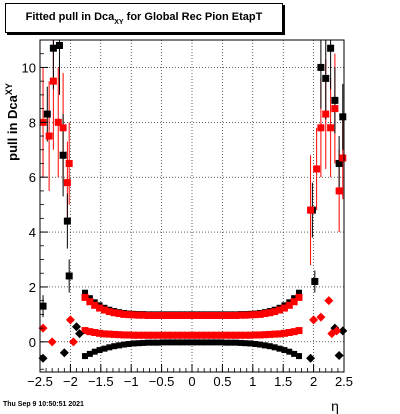  What do you see at coordinates (32, 342) in the screenshot?
I see `y-tick-label: 0` at bounding box center [32, 342].